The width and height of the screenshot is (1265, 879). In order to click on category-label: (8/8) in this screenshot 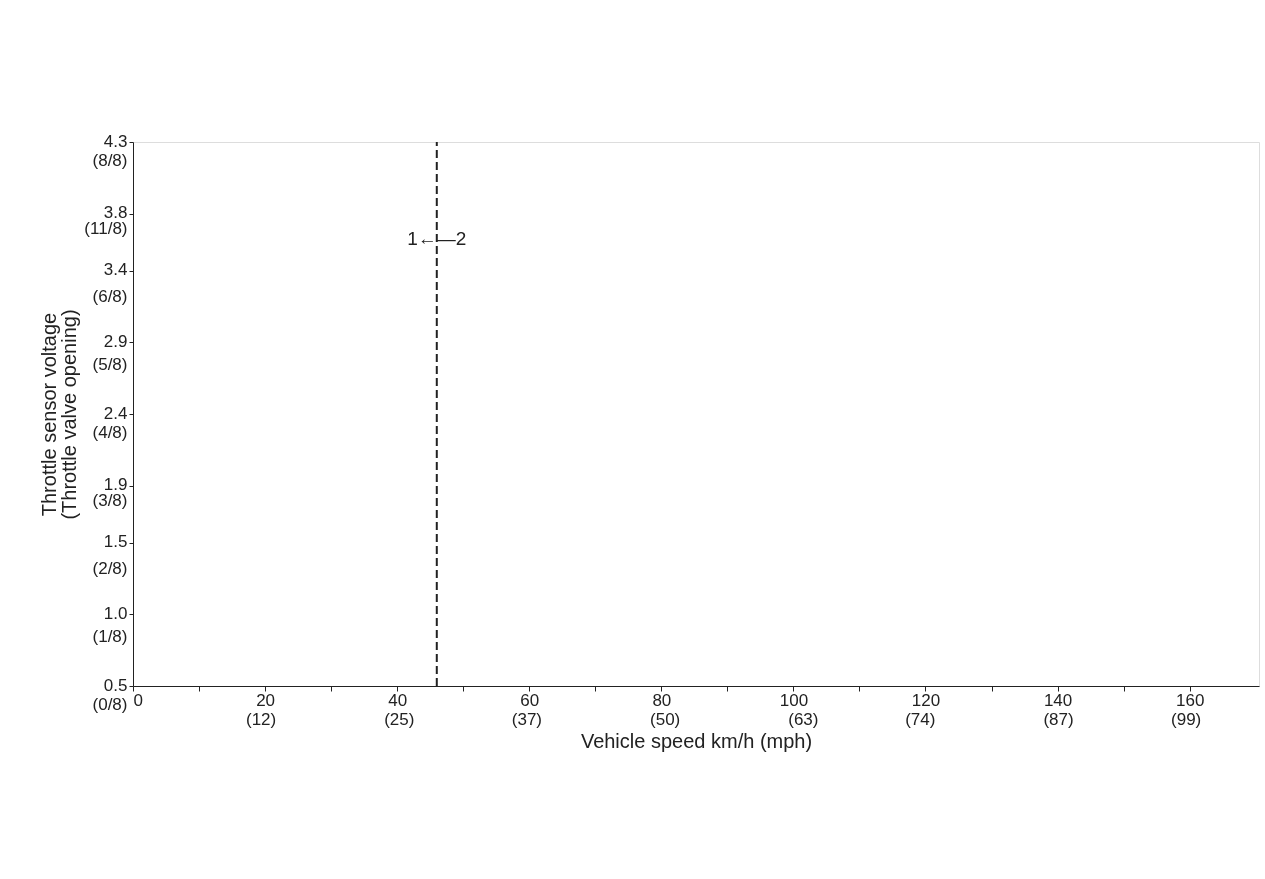, I will do `click(110, 160)`.